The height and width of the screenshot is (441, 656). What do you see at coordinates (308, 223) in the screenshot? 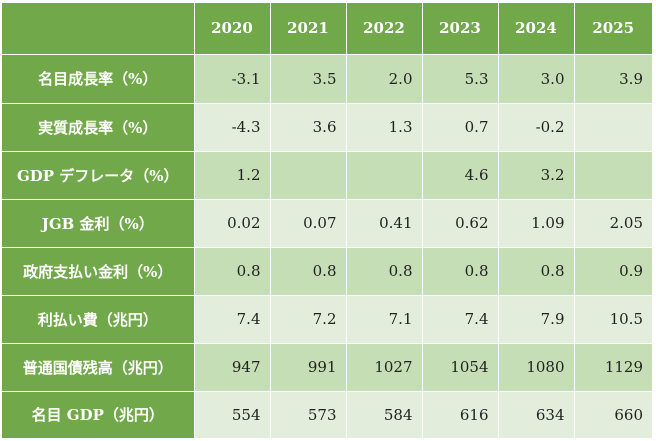
I see `value-cell: 0.07` at bounding box center [308, 223].